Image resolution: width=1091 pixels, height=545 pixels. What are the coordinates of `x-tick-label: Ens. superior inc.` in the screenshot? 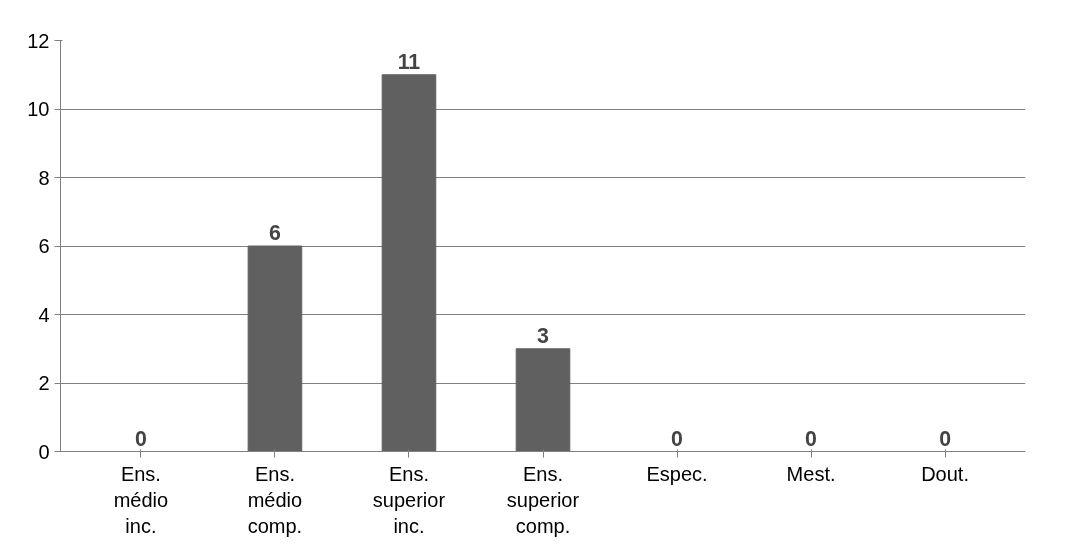 It's located at (409, 500).